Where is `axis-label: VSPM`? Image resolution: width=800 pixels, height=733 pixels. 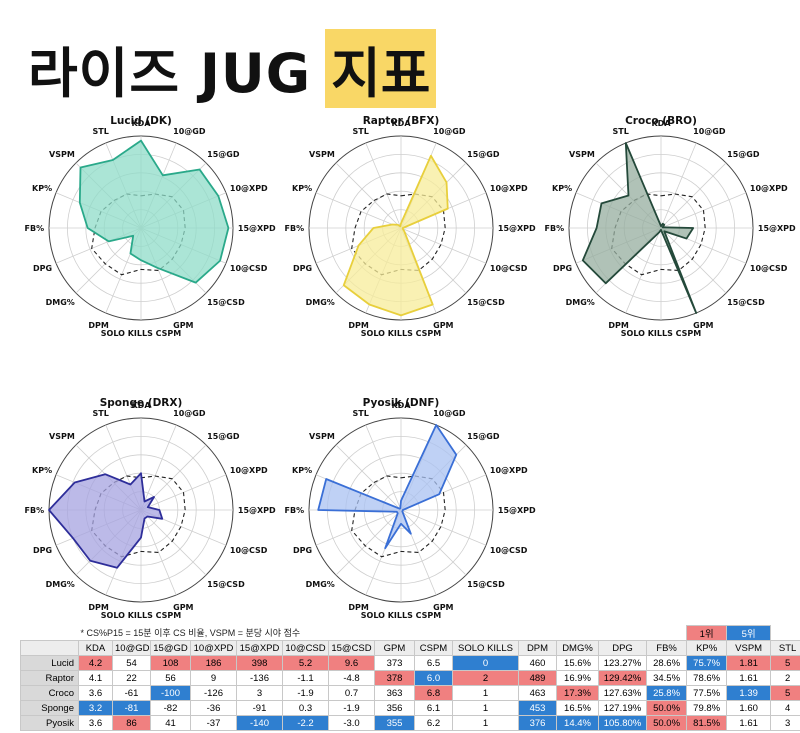 axis-label: VSPM is located at coordinates (322, 154).